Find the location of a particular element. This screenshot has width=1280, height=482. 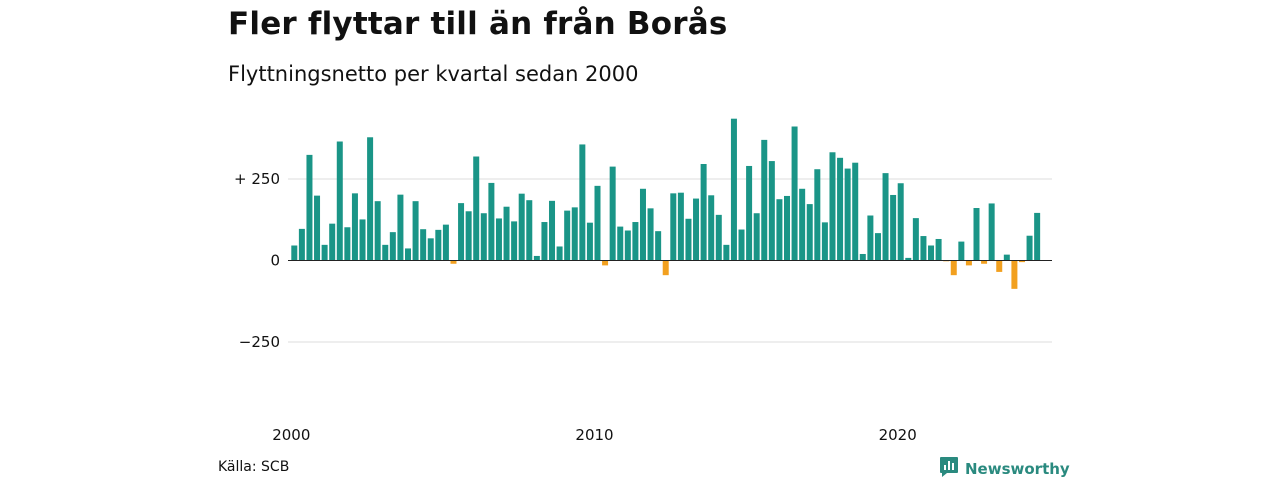

brand-name: Newsworthy is located at coordinates (1017, 469).